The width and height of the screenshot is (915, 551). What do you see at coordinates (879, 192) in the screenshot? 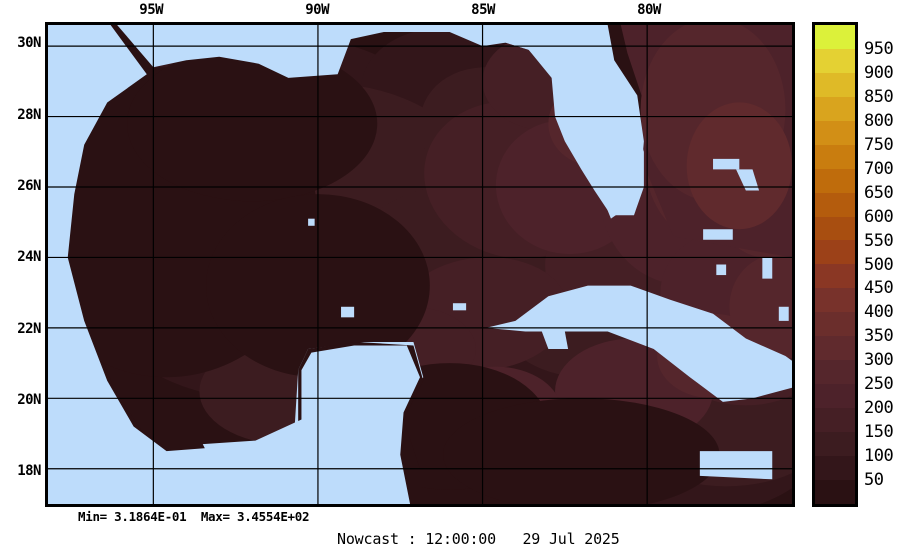
I see `colorbar-tick-650: 650` at bounding box center [879, 192].